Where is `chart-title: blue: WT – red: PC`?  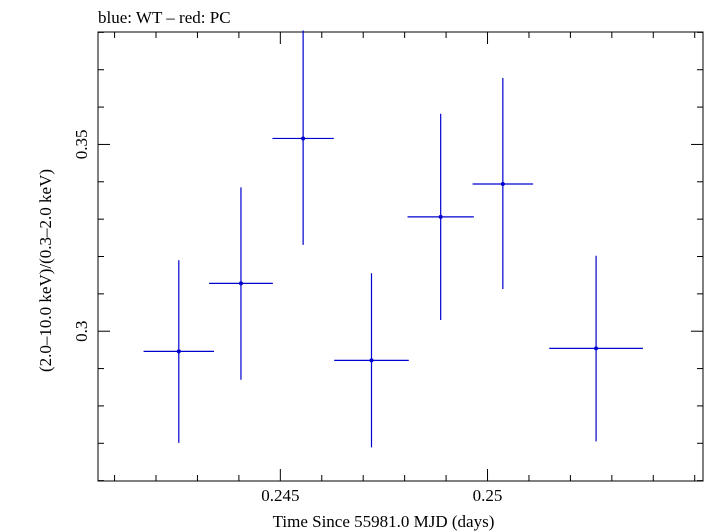
chart-title: blue: WT – red: PC is located at coordinates (164, 17).